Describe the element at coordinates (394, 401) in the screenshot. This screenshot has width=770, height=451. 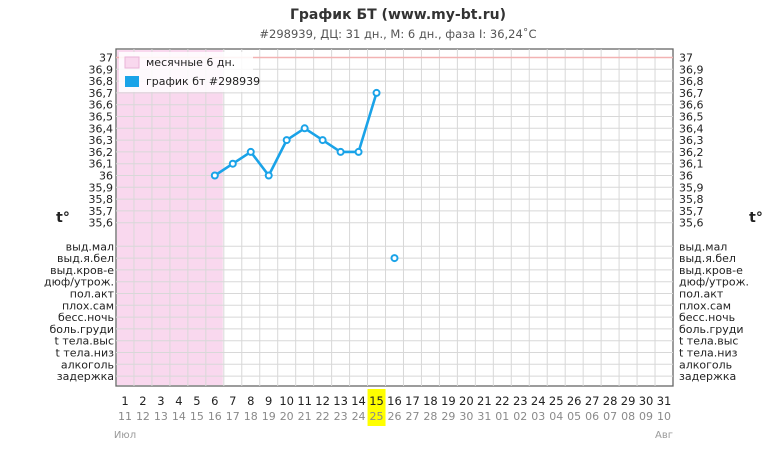
I see `cycle-day-label: 16` at that location.